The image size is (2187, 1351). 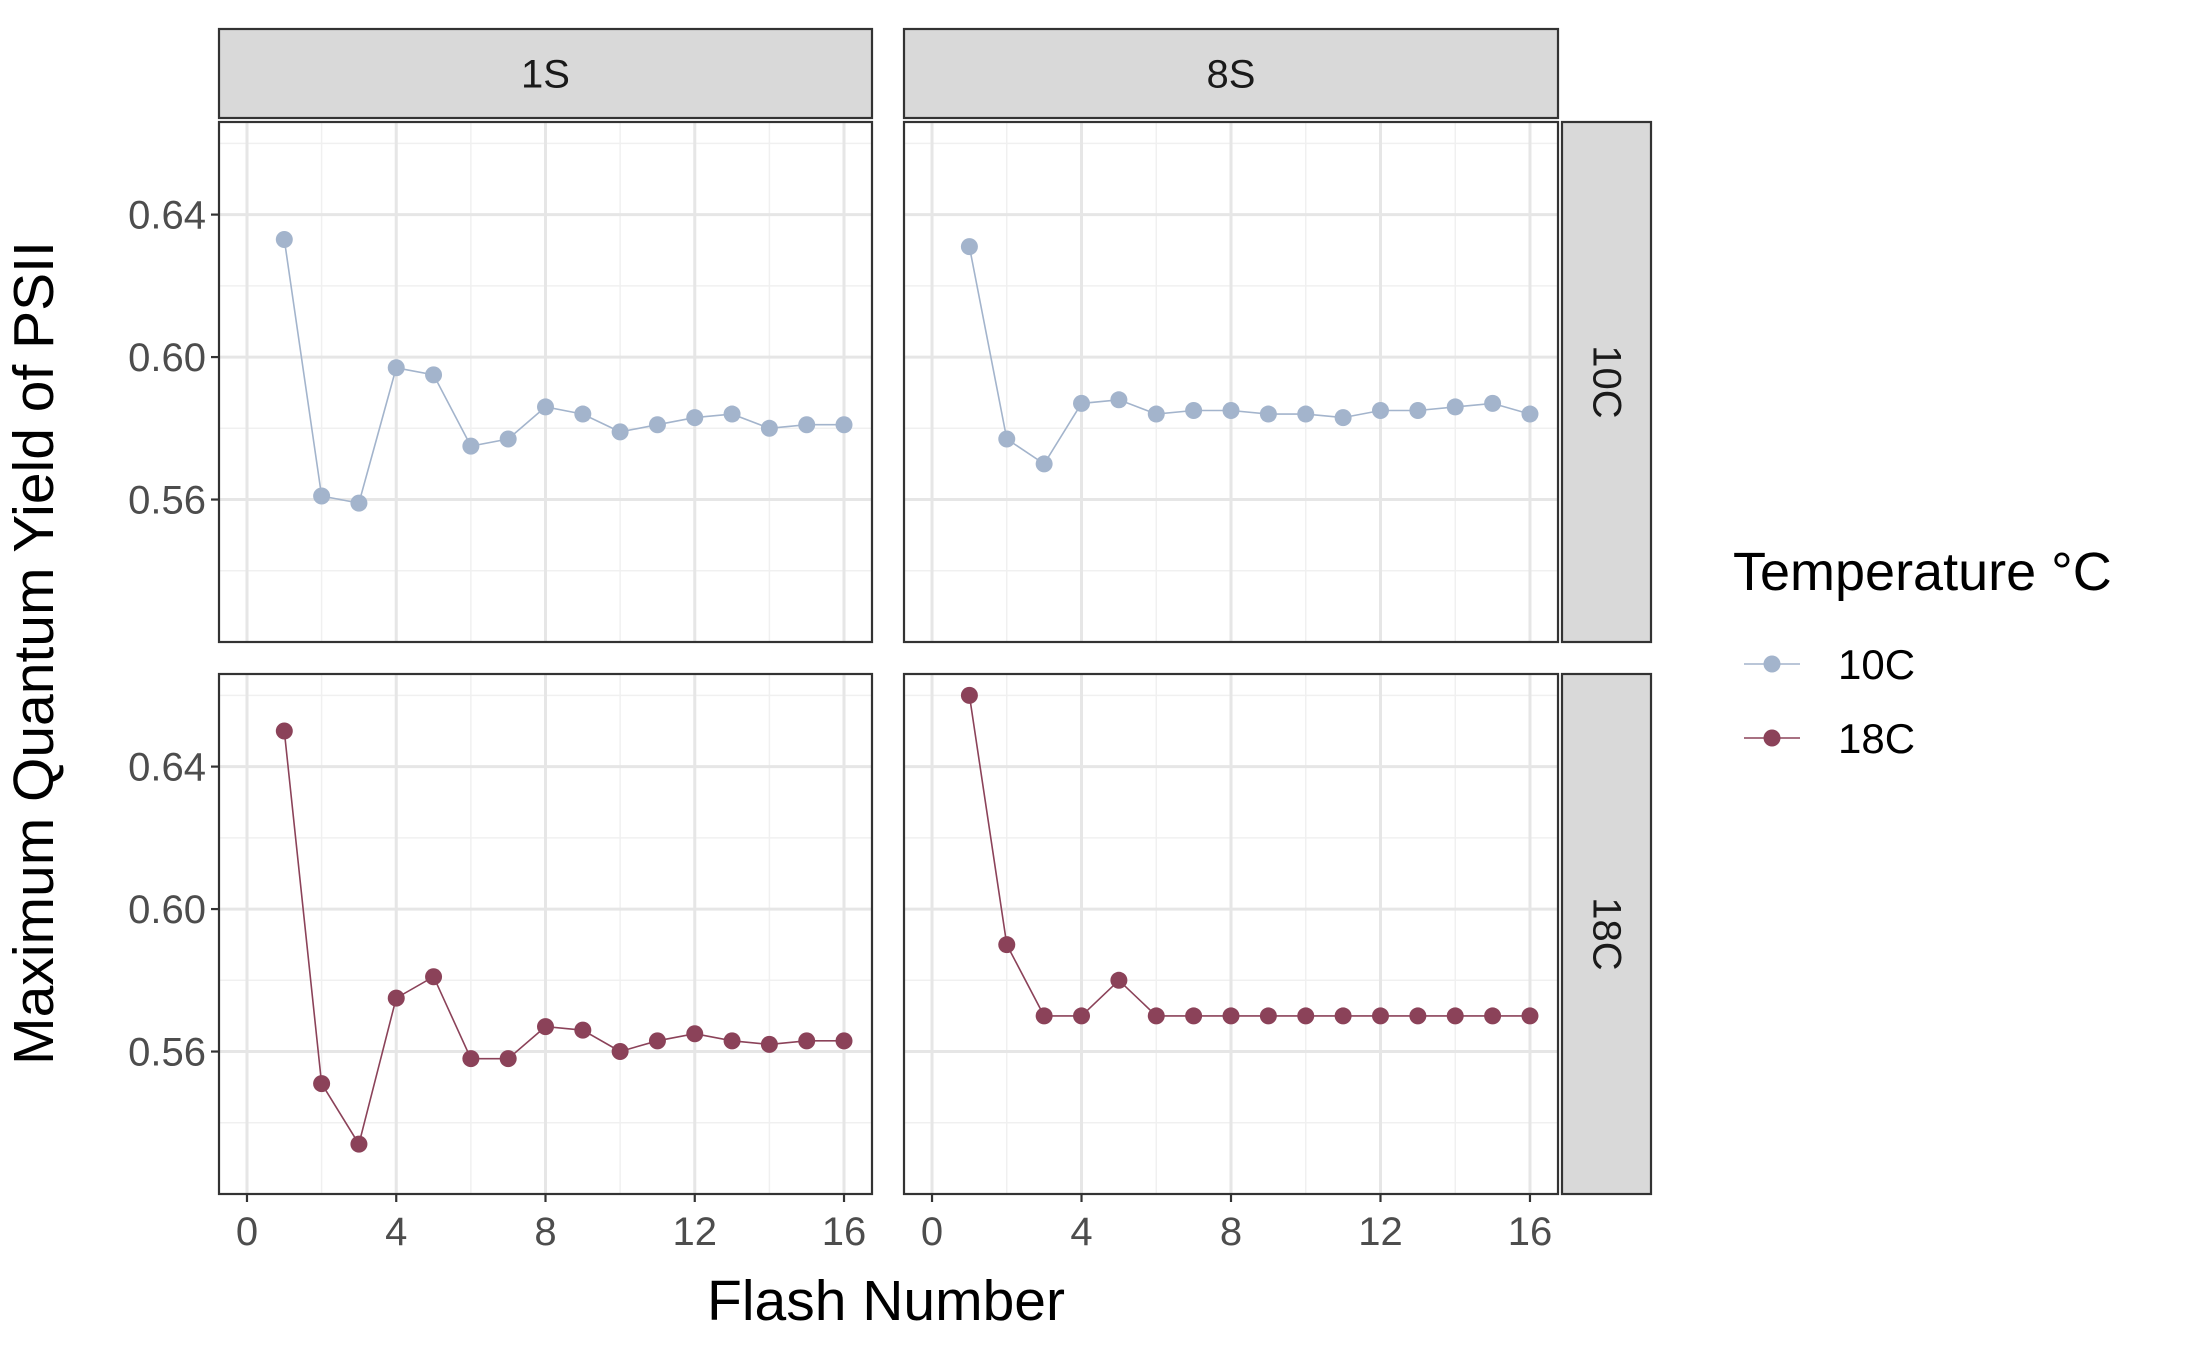 I want to click on panel-1s-18c, so click(x=545, y=934).